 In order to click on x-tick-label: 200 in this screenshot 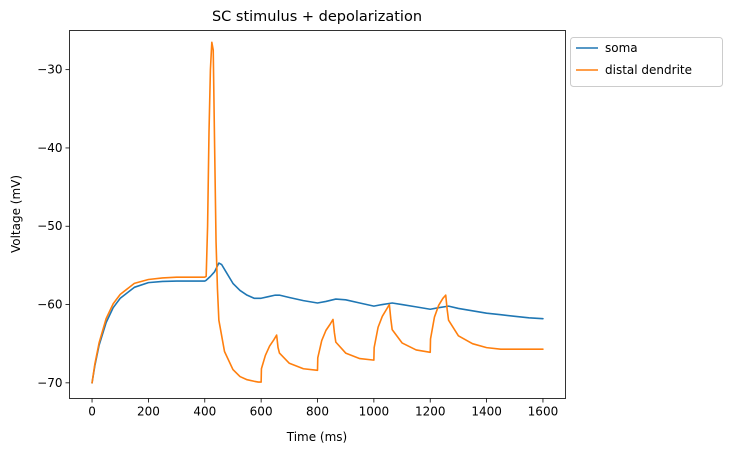, I will do `click(148, 412)`.